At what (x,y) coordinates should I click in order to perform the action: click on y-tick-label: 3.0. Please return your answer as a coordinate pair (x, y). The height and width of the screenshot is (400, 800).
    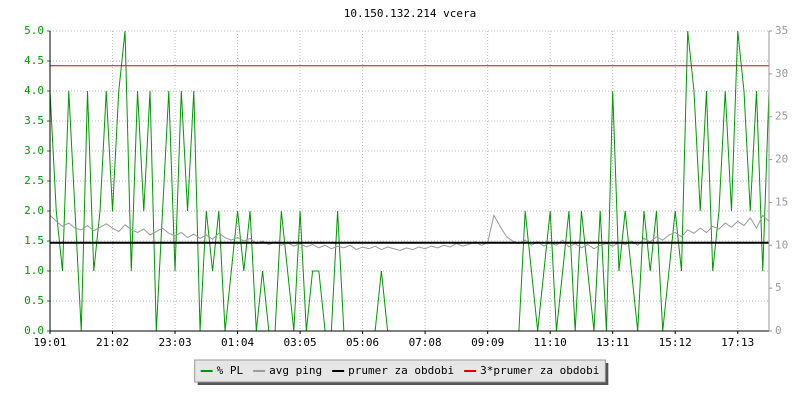
    Looking at the image, I should click on (34, 150).